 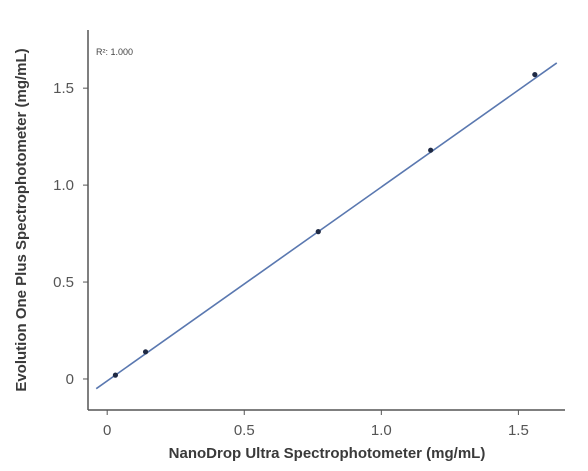 I want to click on x-tick-label: 0, so click(x=107, y=430).